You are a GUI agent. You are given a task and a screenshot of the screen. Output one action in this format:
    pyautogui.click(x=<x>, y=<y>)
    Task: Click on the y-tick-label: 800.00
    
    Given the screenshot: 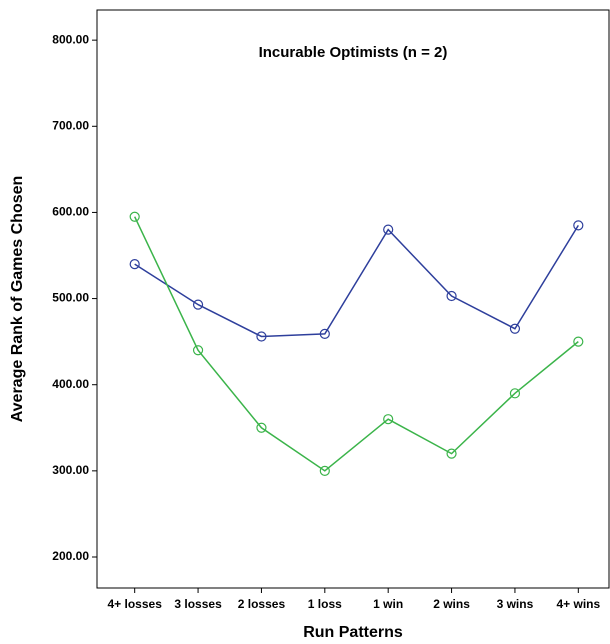 What is the action you would take?
    pyautogui.click(x=70, y=39)
    